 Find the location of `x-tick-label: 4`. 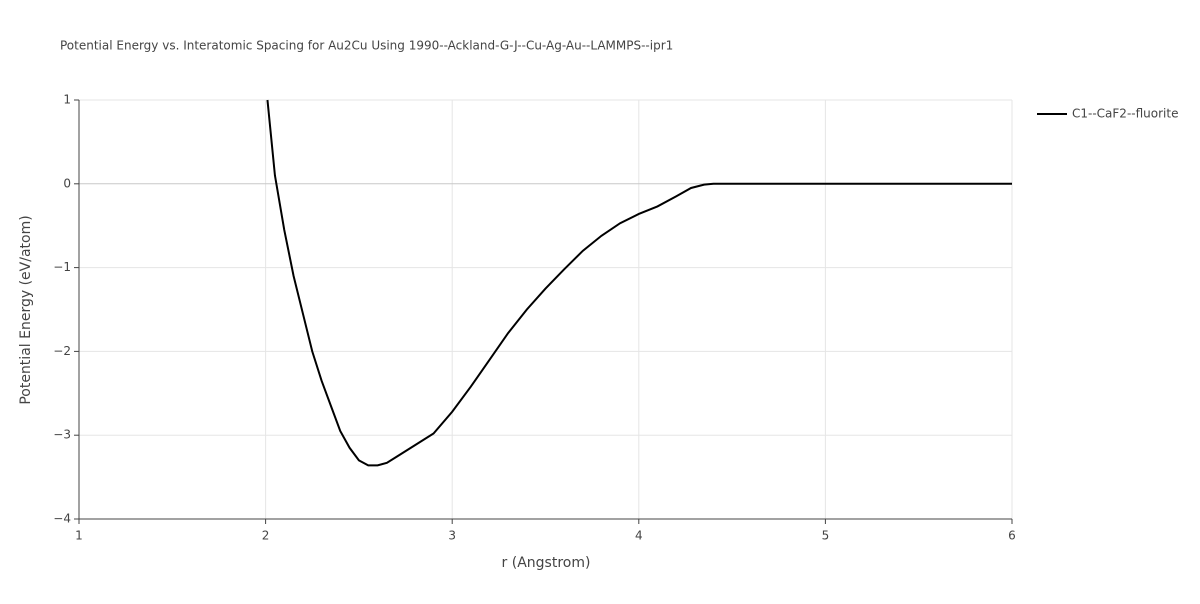

x-tick-label: 4 is located at coordinates (639, 536).